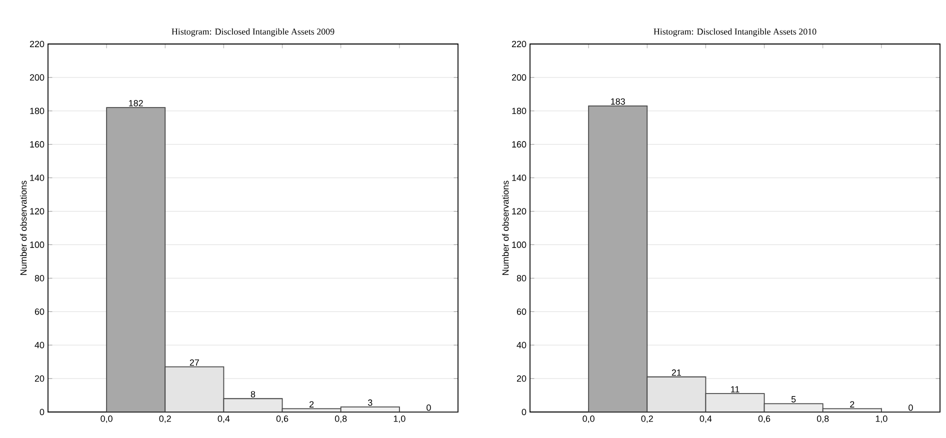 This screenshot has width=946, height=438. What do you see at coordinates (253, 394) in the screenshot?
I see `data-label: 8` at bounding box center [253, 394].